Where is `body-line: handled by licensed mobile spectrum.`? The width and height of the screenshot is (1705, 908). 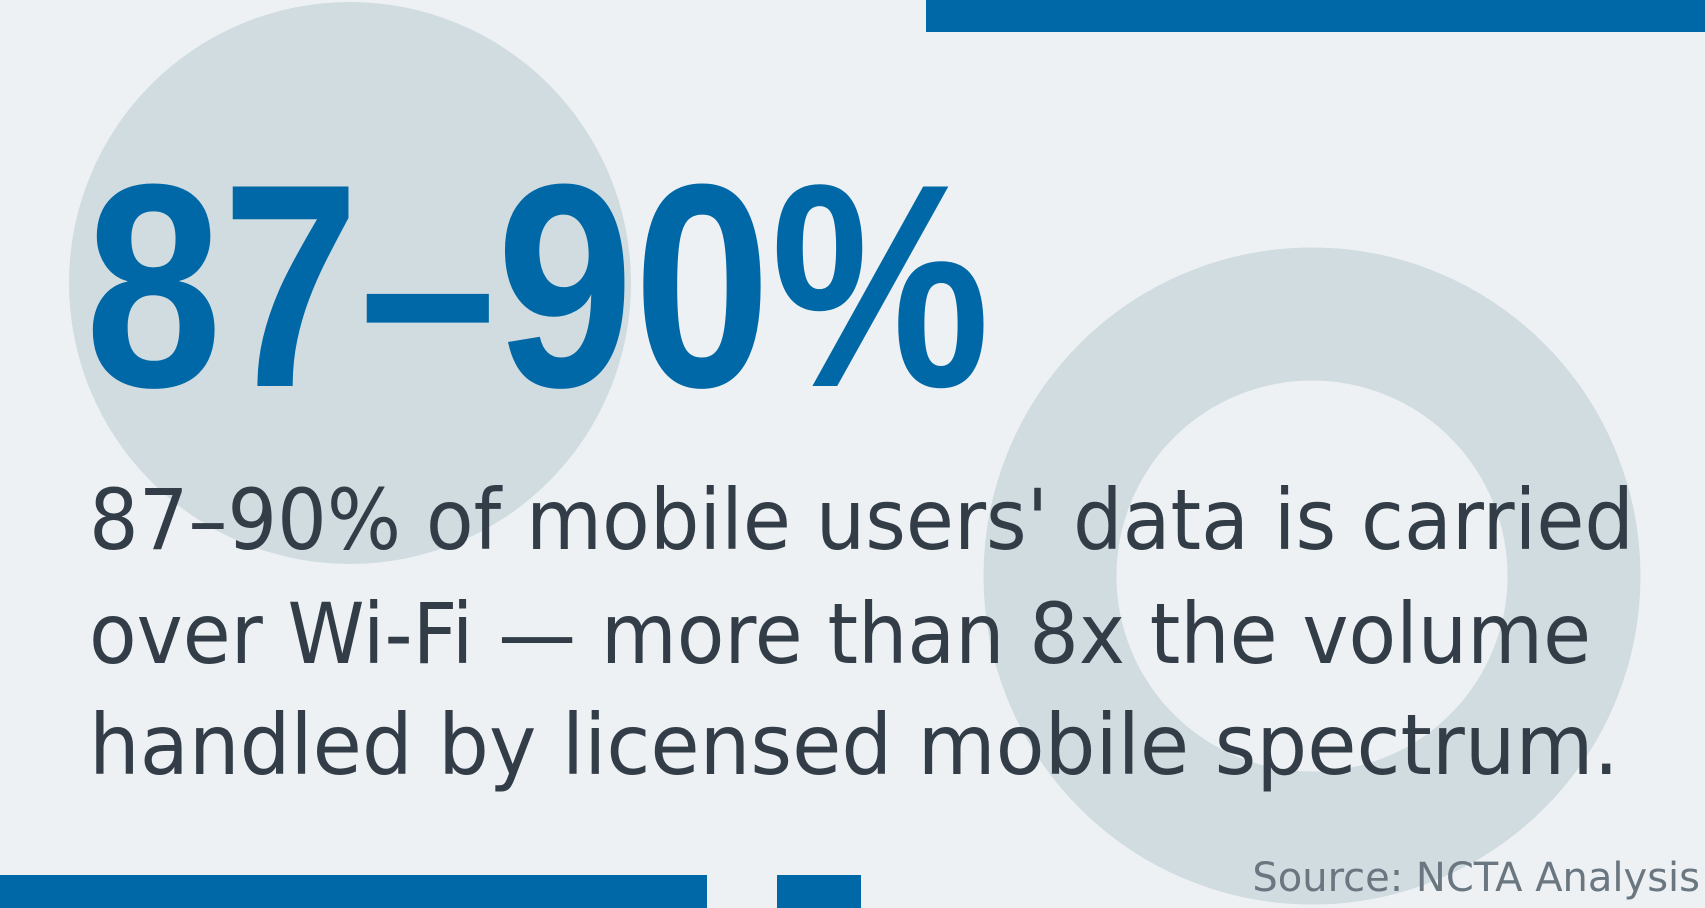 body-line: handled by licensed mobile spectrum. is located at coordinates (854, 745).